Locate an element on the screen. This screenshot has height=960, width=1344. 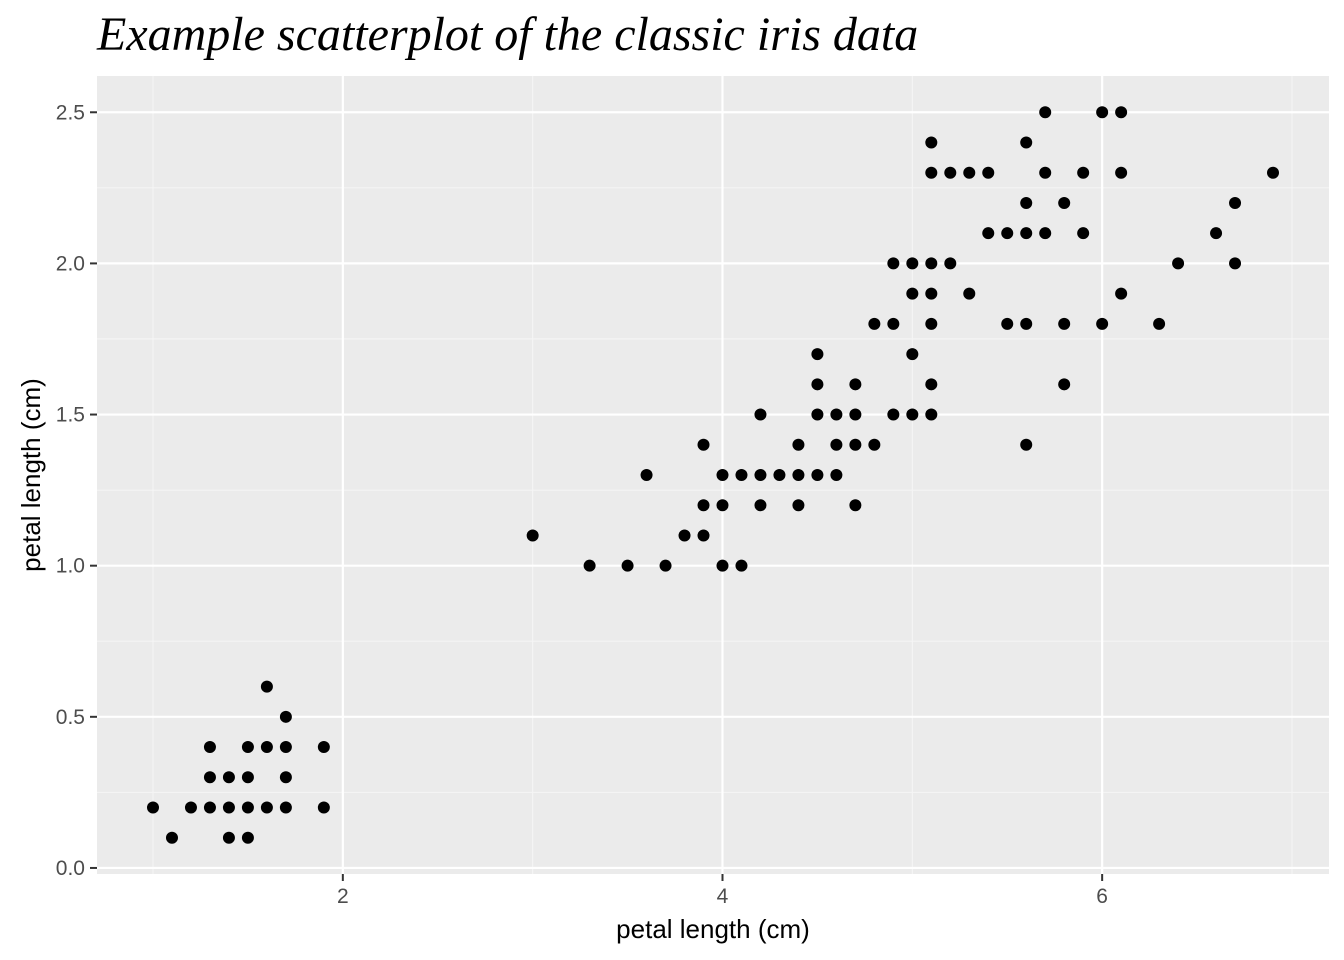
x-tick-label: 6 is located at coordinates (1102, 896).